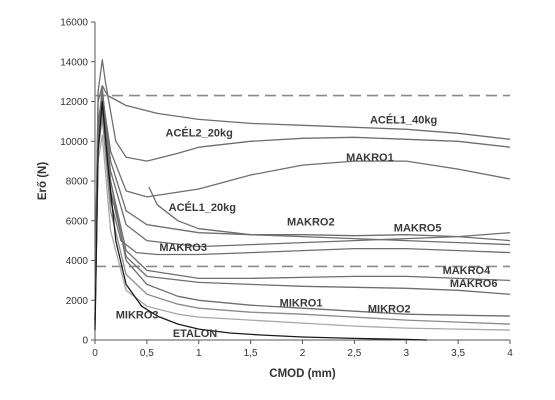  I want to click on x-tick-label: 2, so click(303, 353).